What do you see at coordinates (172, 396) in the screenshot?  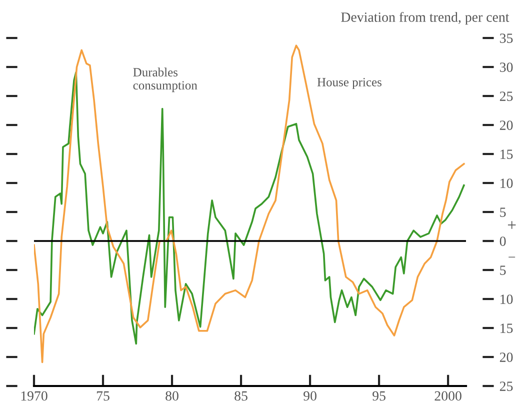 I see `x-tick-label: 80` at bounding box center [172, 396].